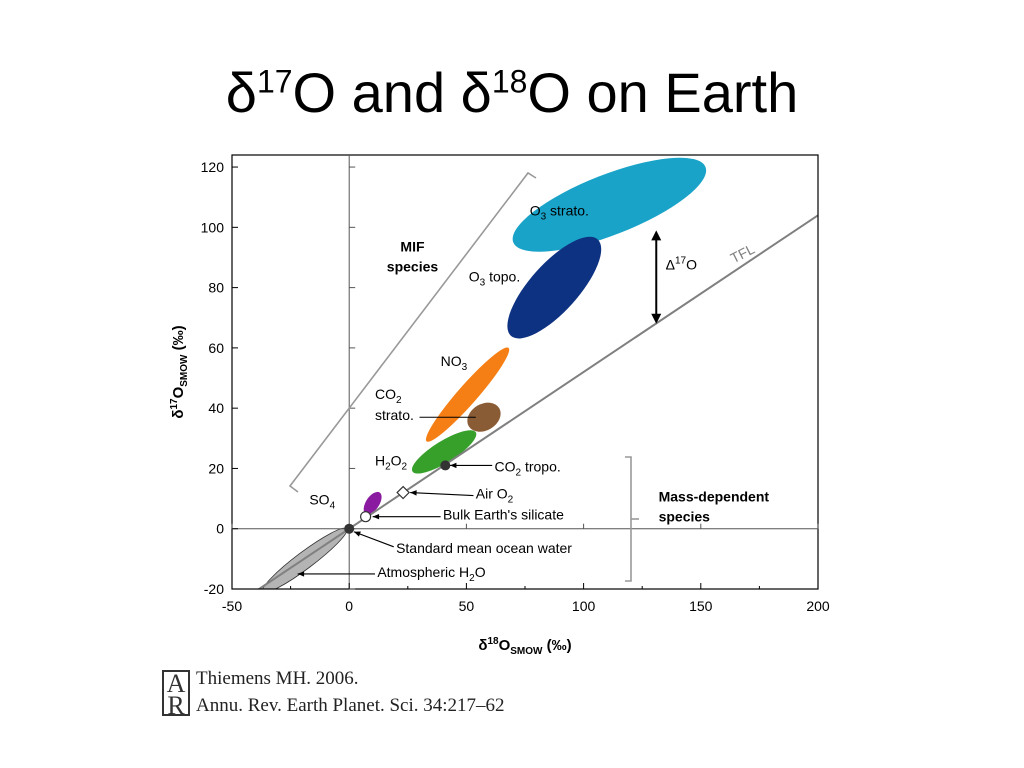 This screenshot has width=1024, height=768. I want to click on label-part: Air O, so click(492, 494).